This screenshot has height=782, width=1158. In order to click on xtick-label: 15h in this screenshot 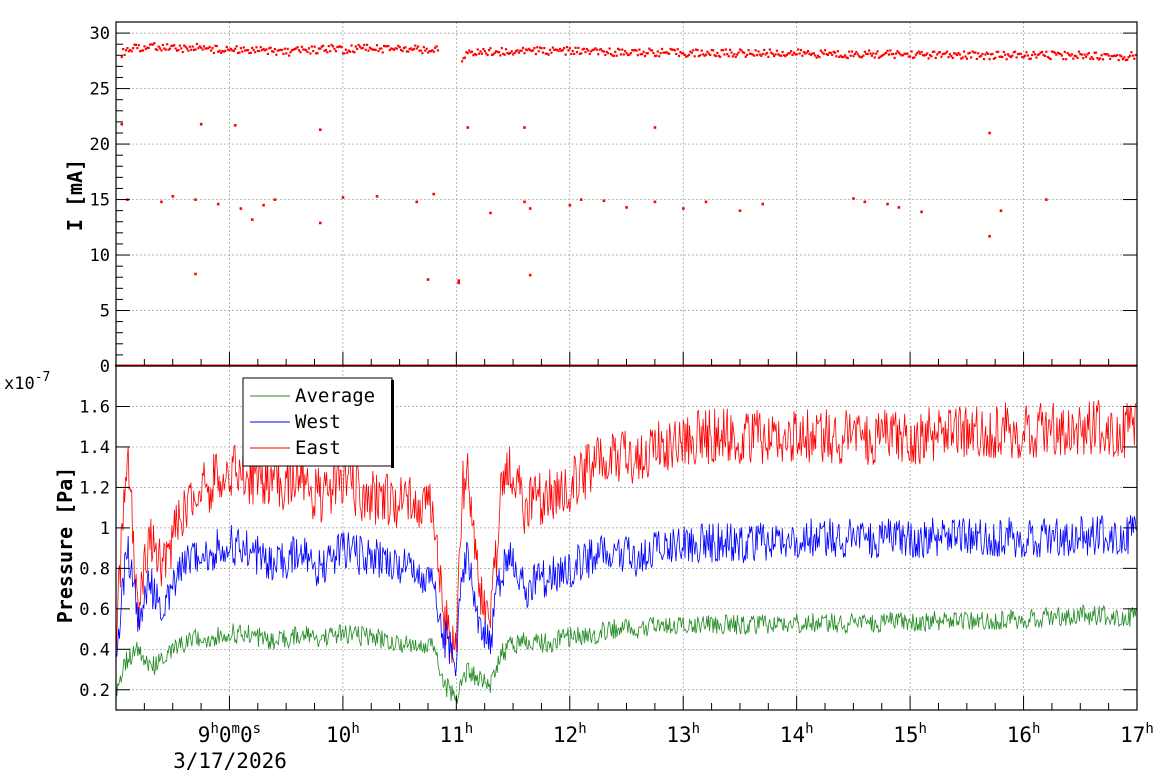, I will do `click(910, 734)`.